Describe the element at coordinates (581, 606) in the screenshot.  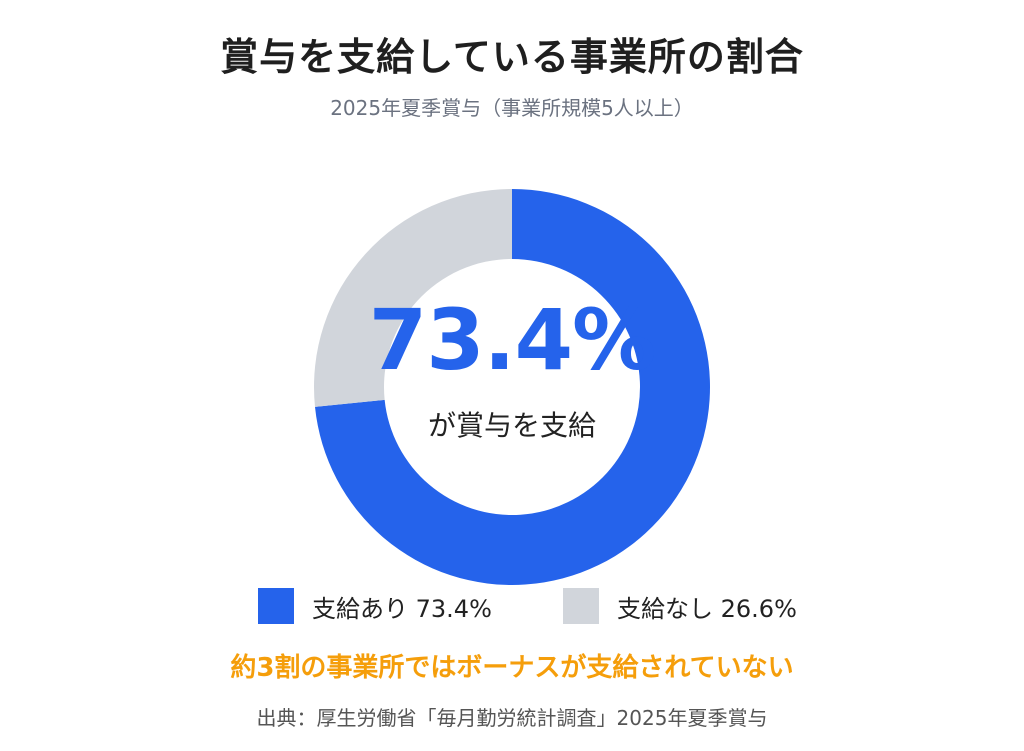
I see `legend-swatch-unpaid` at that location.